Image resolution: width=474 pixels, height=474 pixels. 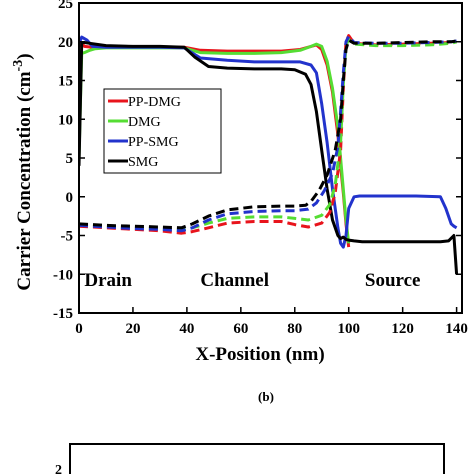 What do you see at coordinates (143, 162) in the screenshot?
I see `legend-entry-smg: SMG` at bounding box center [143, 162].